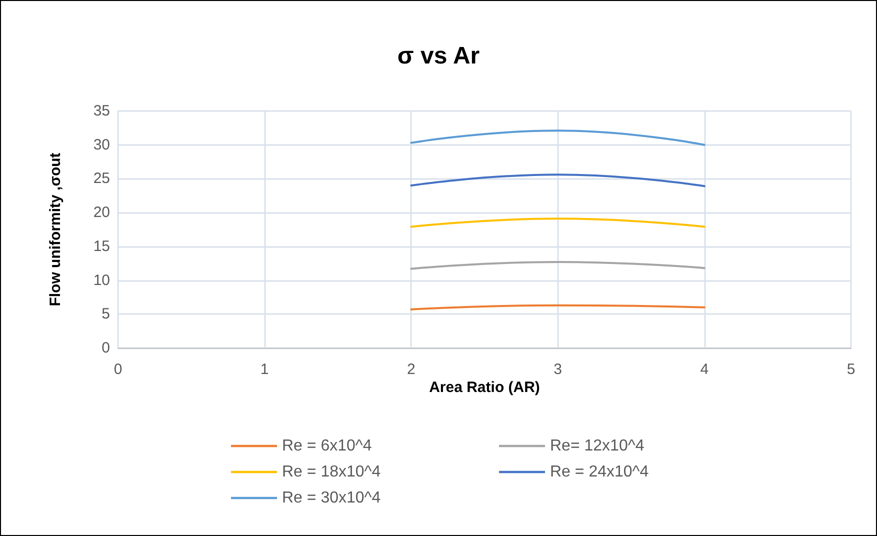  What do you see at coordinates (101, 280) in the screenshot?
I see `y-tick-label: 10` at bounding box center [101, 280].